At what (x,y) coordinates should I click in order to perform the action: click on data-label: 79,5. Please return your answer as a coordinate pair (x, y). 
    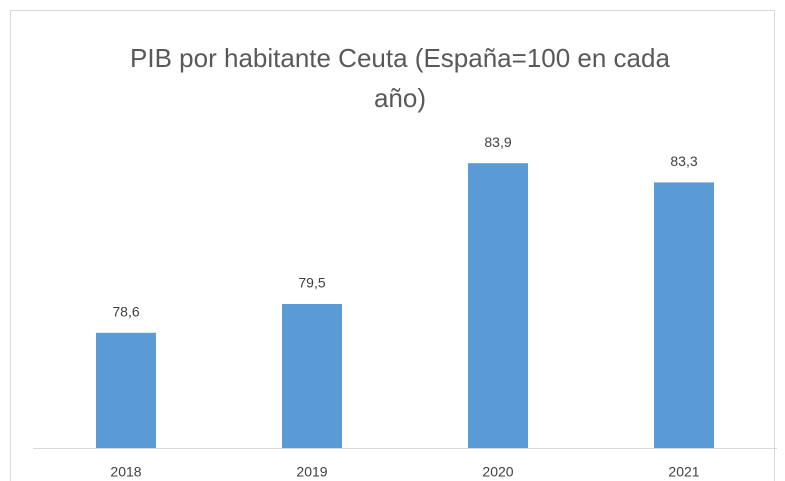
    Looking at the image, I should click on (311, 283).